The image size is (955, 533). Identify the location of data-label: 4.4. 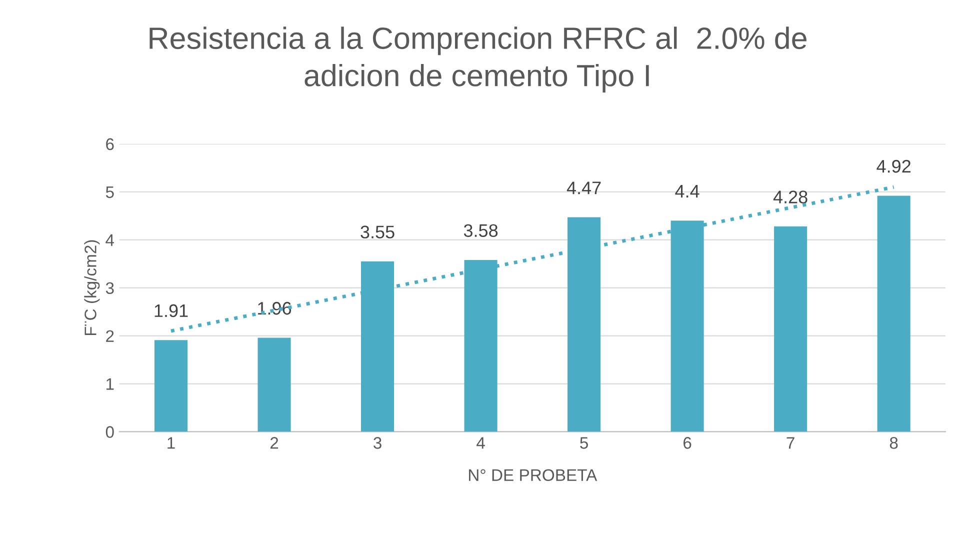
(687, 191).